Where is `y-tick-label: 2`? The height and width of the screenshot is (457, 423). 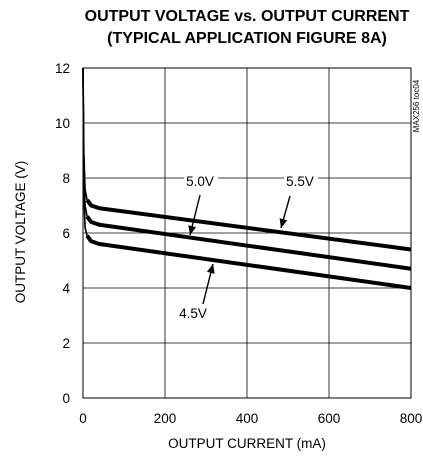
y-tick-label: 2 is located at coordinates (66, 343).